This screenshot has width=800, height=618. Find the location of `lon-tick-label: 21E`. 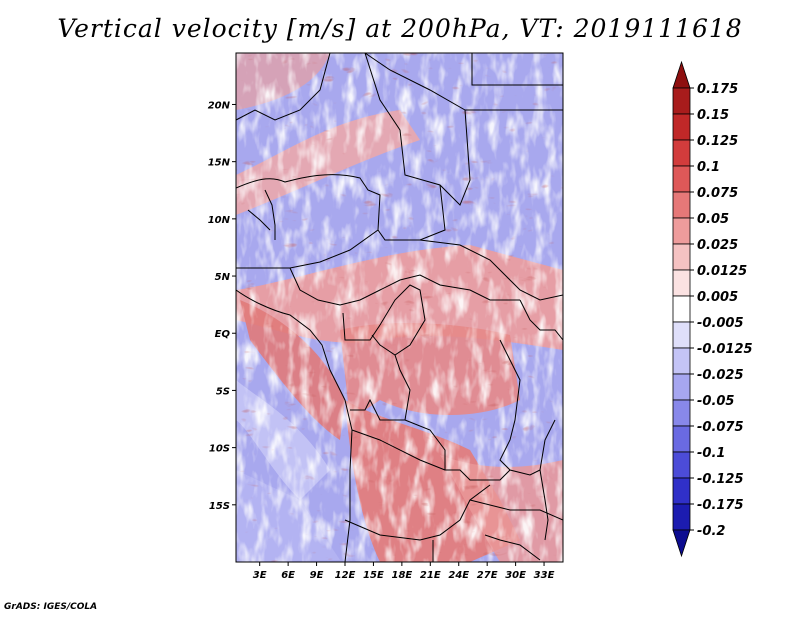

lon-tick-label: 21E is located at coordinates (430, 575).